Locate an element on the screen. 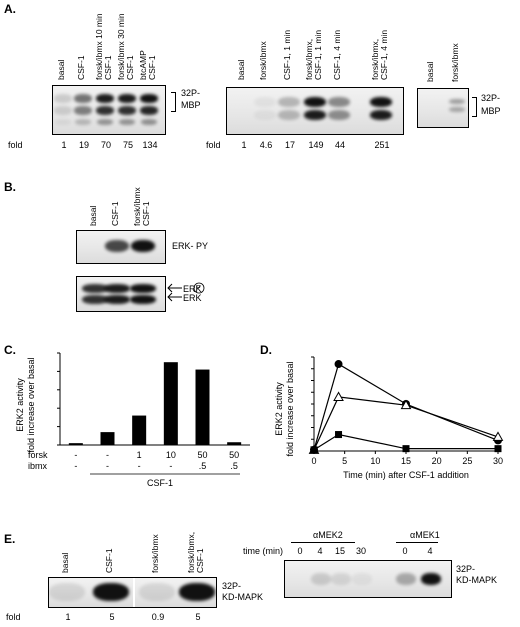 This screenshot has width=520, height=627. panel-c-ylabel-line1: ERK2 activity is located at coordinates (20, 405).